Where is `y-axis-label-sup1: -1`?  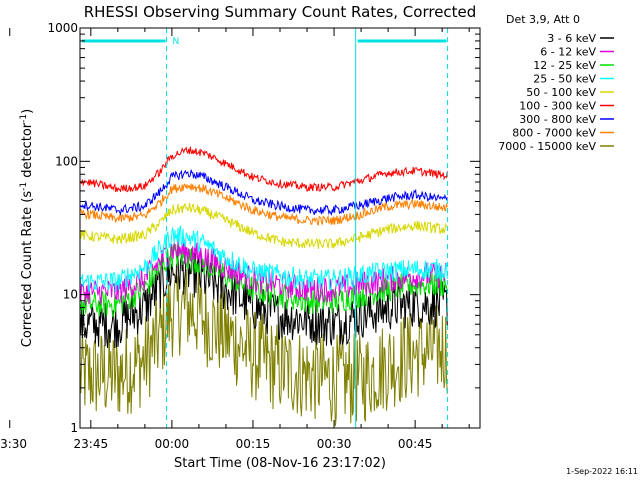
y-axis-label-sup1: -1 is located at coordinates (24, 186).